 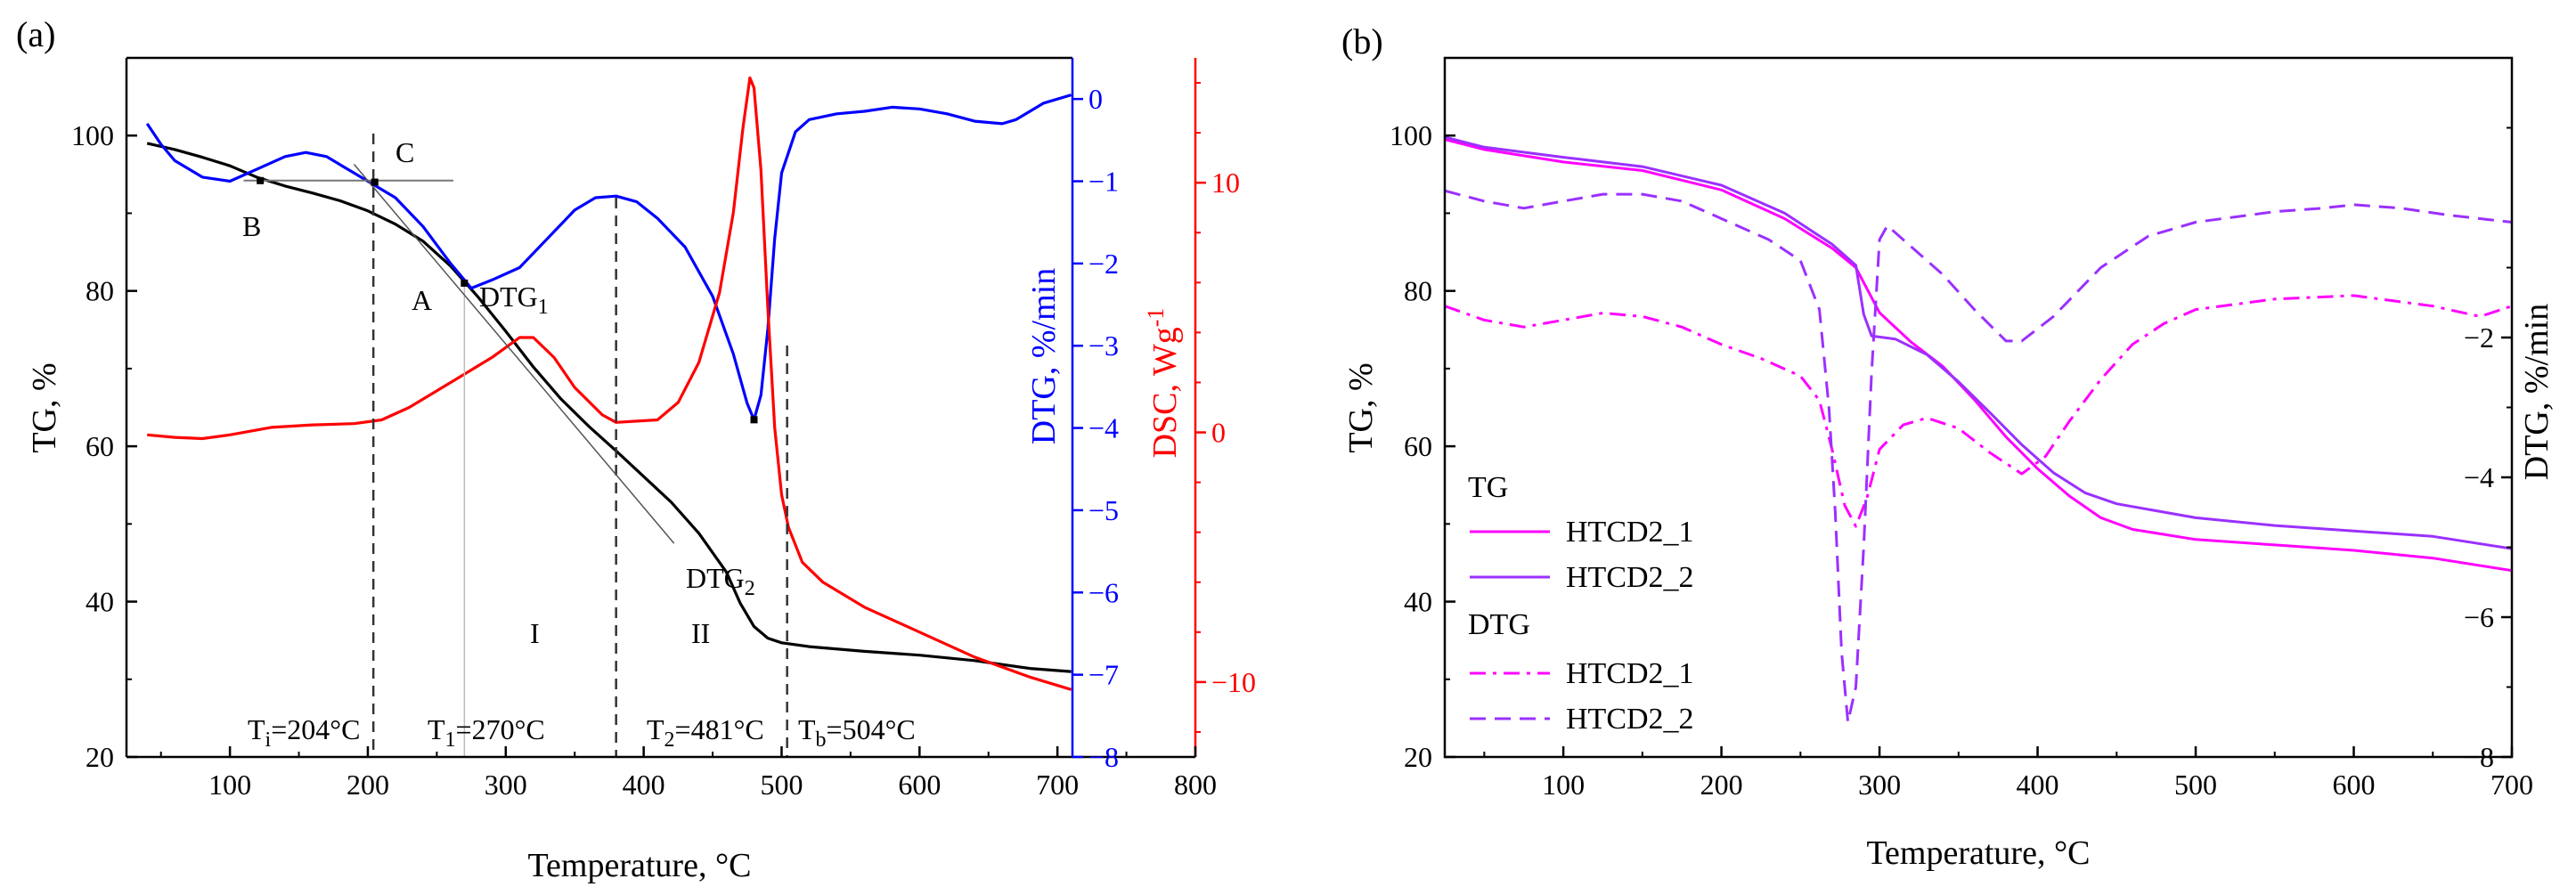 I want to click on label-t2-sub: 2, so click(x=669, y=740).